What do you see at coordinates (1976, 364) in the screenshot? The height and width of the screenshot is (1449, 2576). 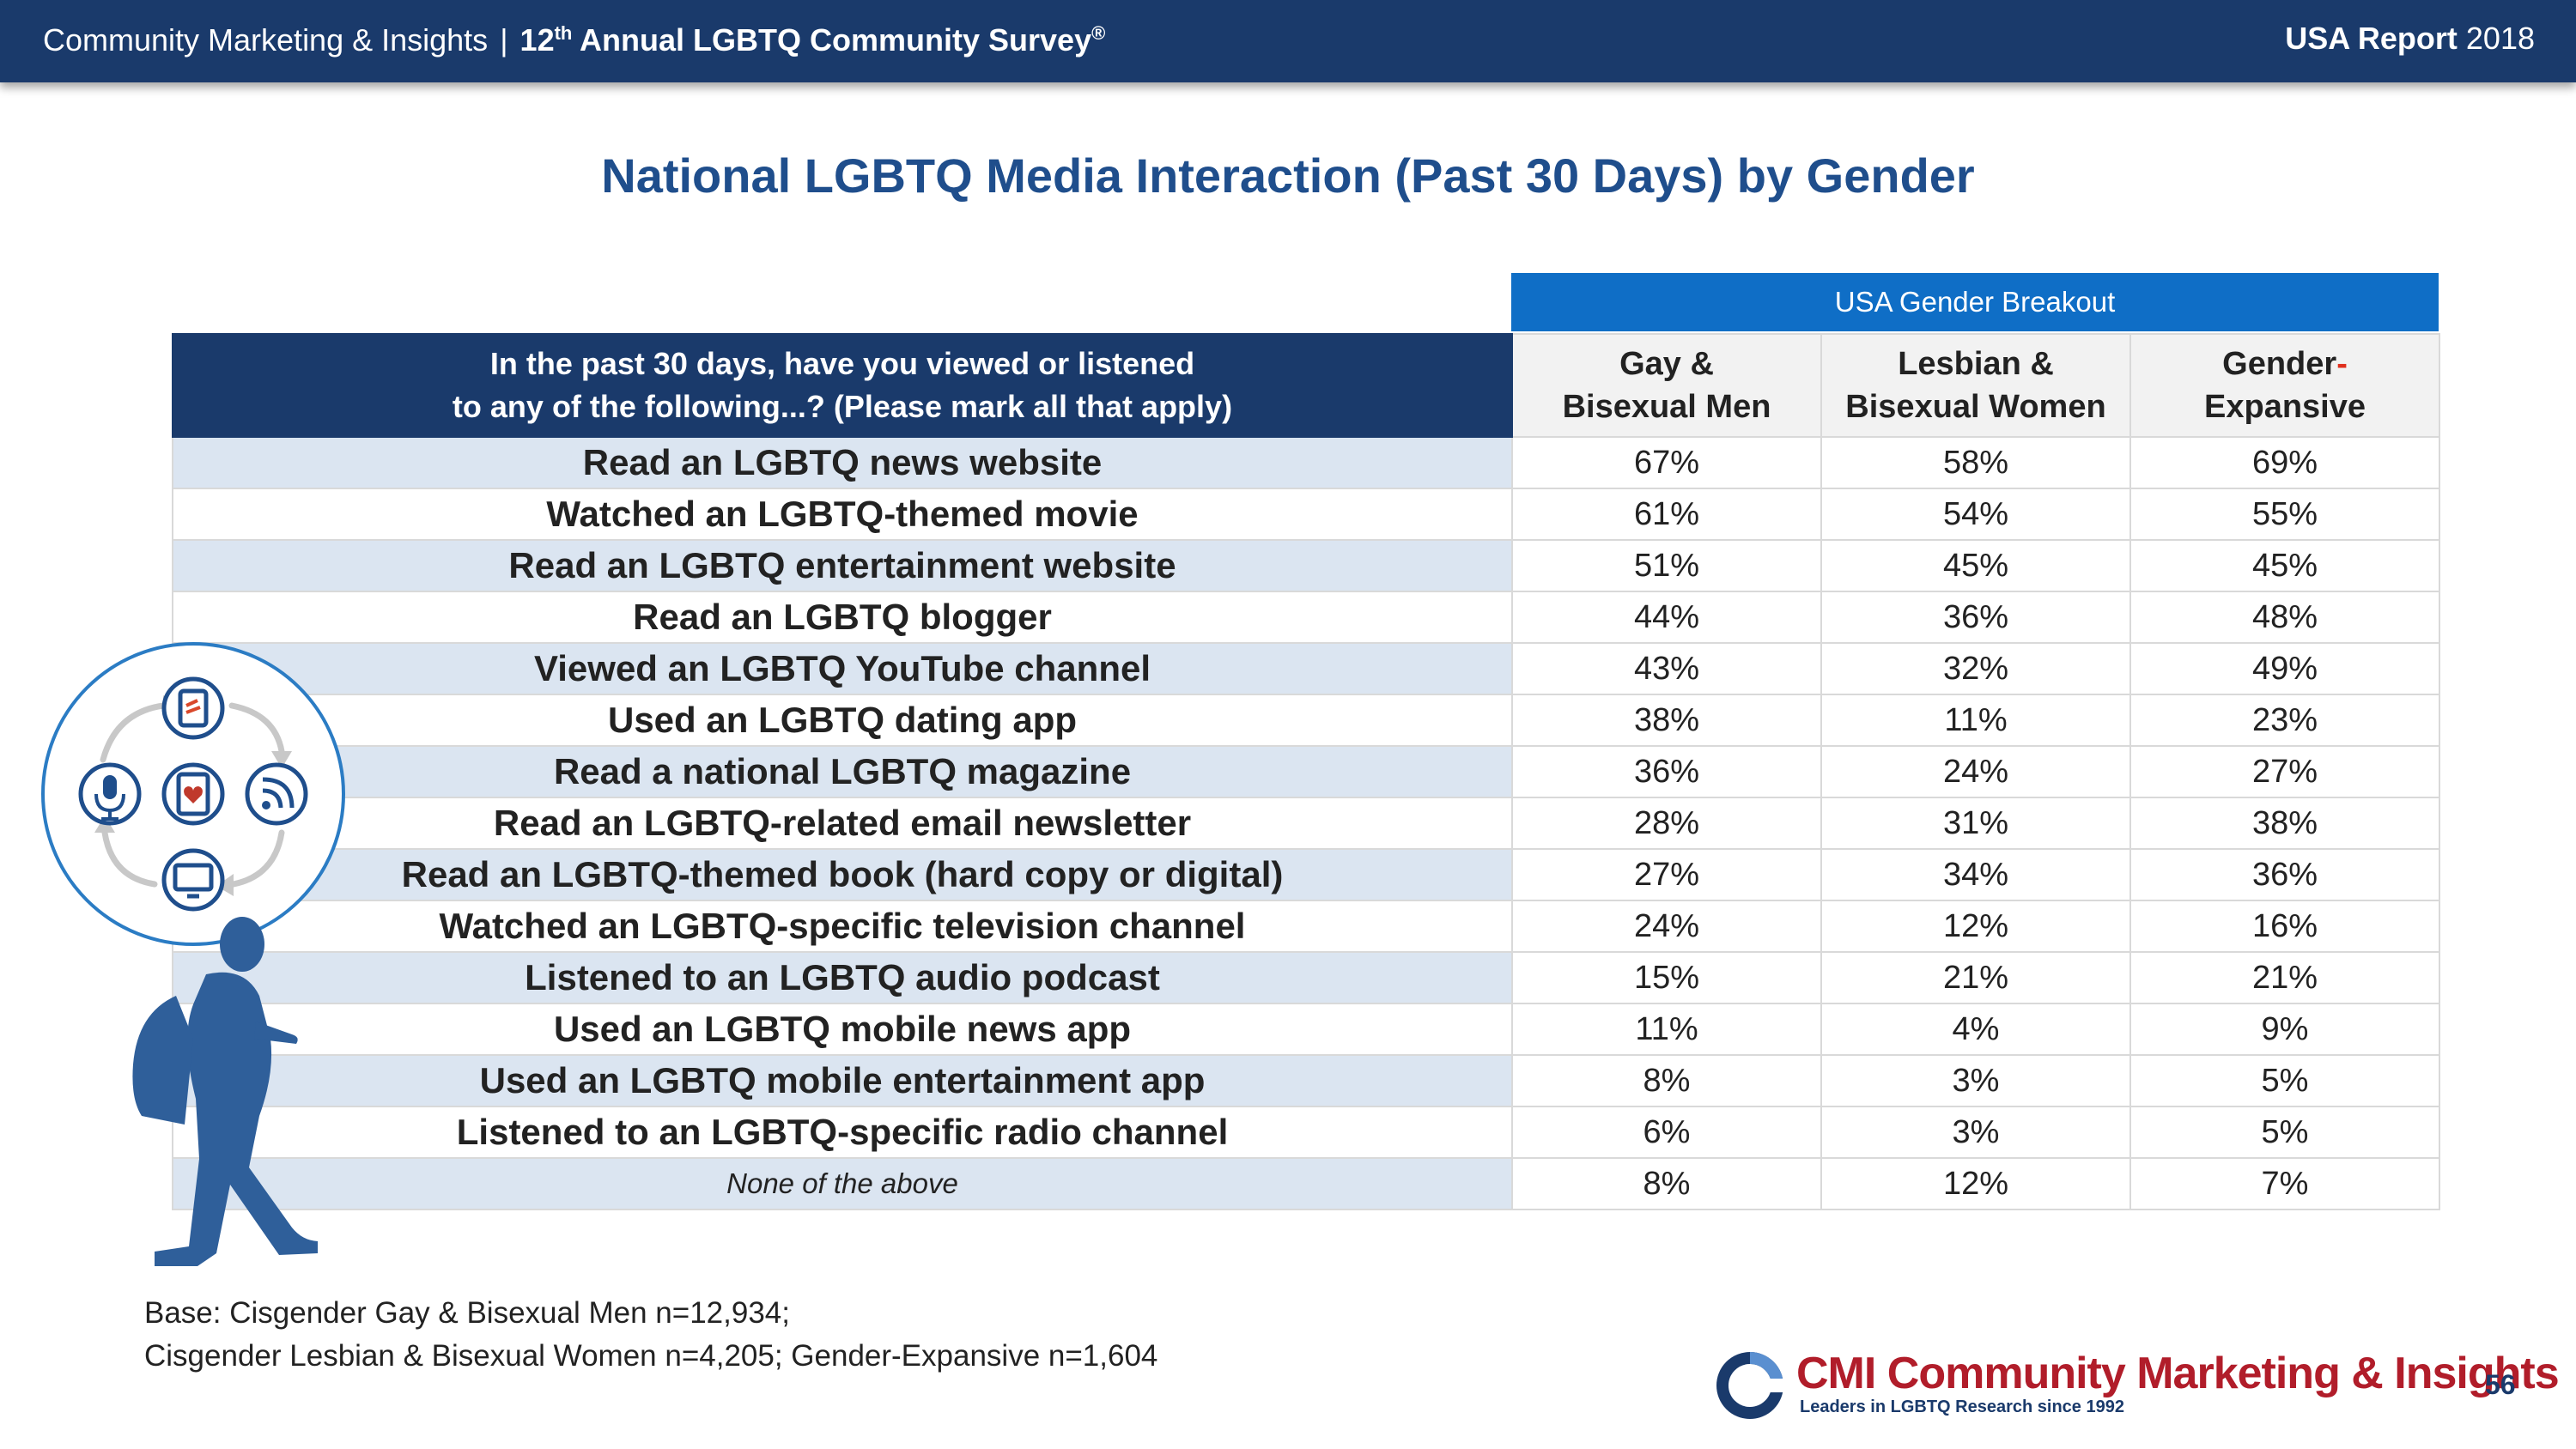 I see `column-header-line1: Lesbian &` at bounding box center [1976, 364].